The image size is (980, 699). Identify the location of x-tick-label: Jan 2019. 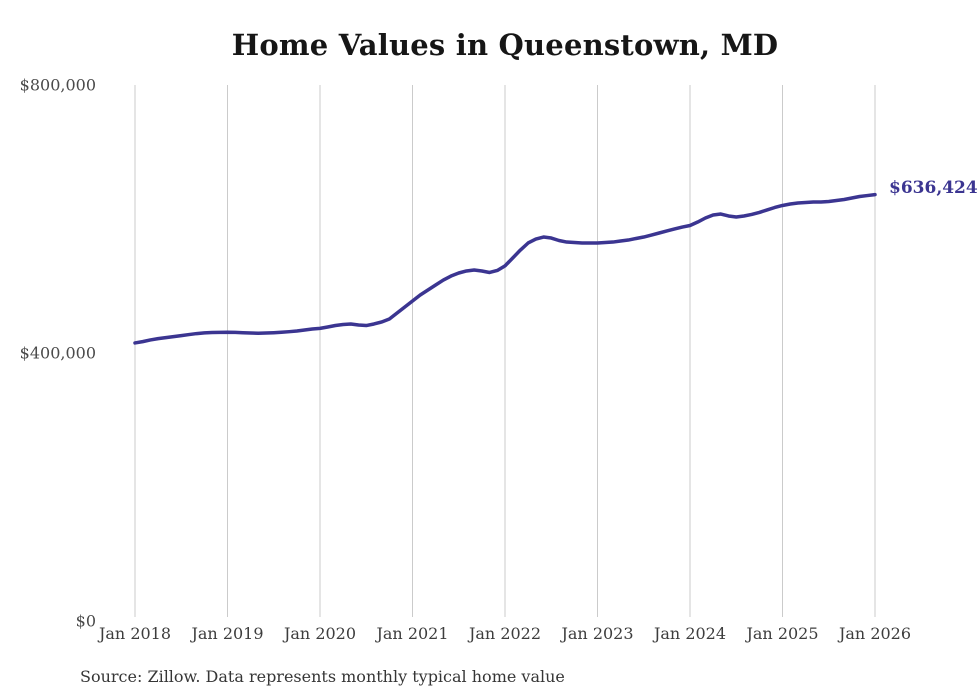
(226, 633).